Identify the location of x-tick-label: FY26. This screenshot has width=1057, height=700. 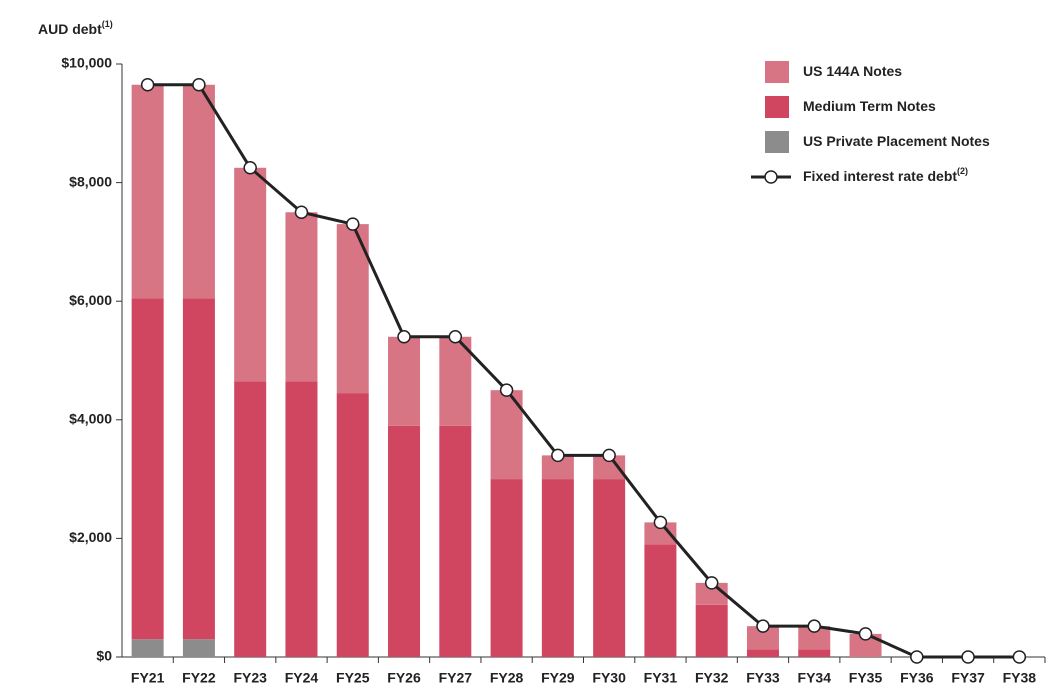
(404, 678).